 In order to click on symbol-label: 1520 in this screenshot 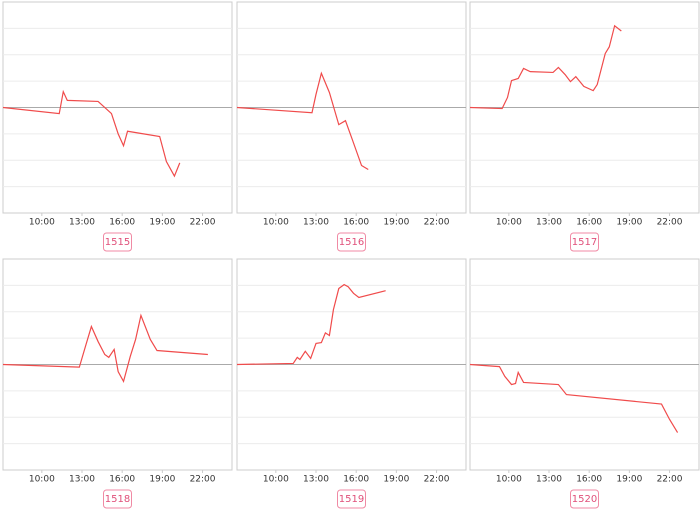, I will do `click(584, 499)`.